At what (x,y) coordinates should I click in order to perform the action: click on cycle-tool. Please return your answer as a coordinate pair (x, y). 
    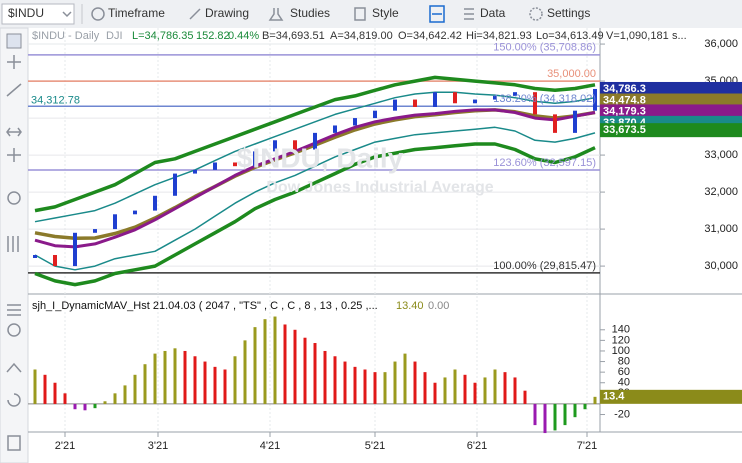
    Looking at the image, I should click on (14, 330).